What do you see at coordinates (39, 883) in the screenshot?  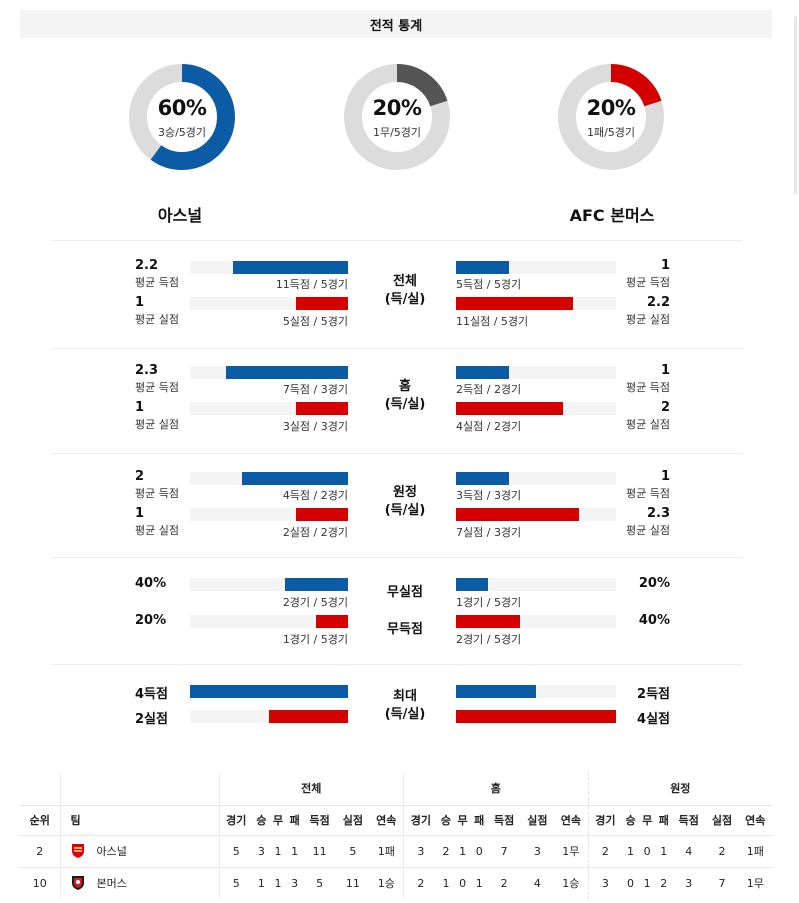 I see `rank-cell: 10` at bounding box center [39, 883].